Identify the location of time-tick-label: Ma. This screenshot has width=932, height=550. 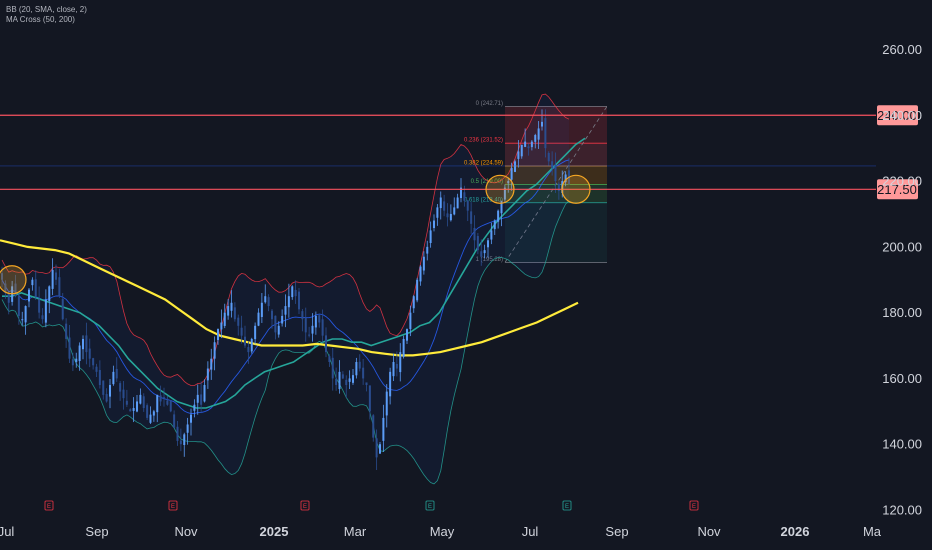
(872, 531).